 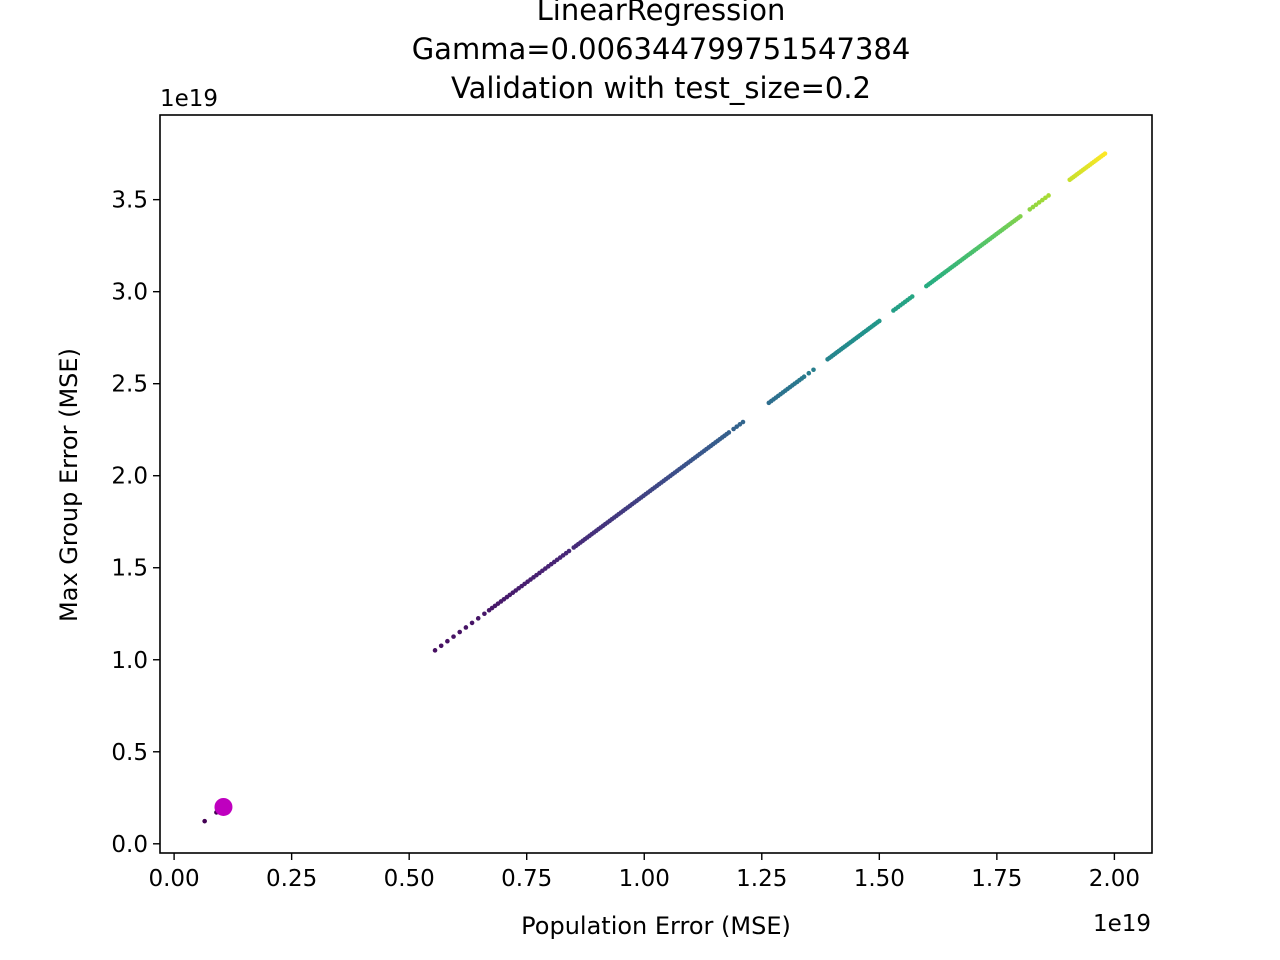 What do you see at coordinates (644, 879) in the screenshot?
I see `x-tick-label: 1.00` at bounding box center [644, 879].